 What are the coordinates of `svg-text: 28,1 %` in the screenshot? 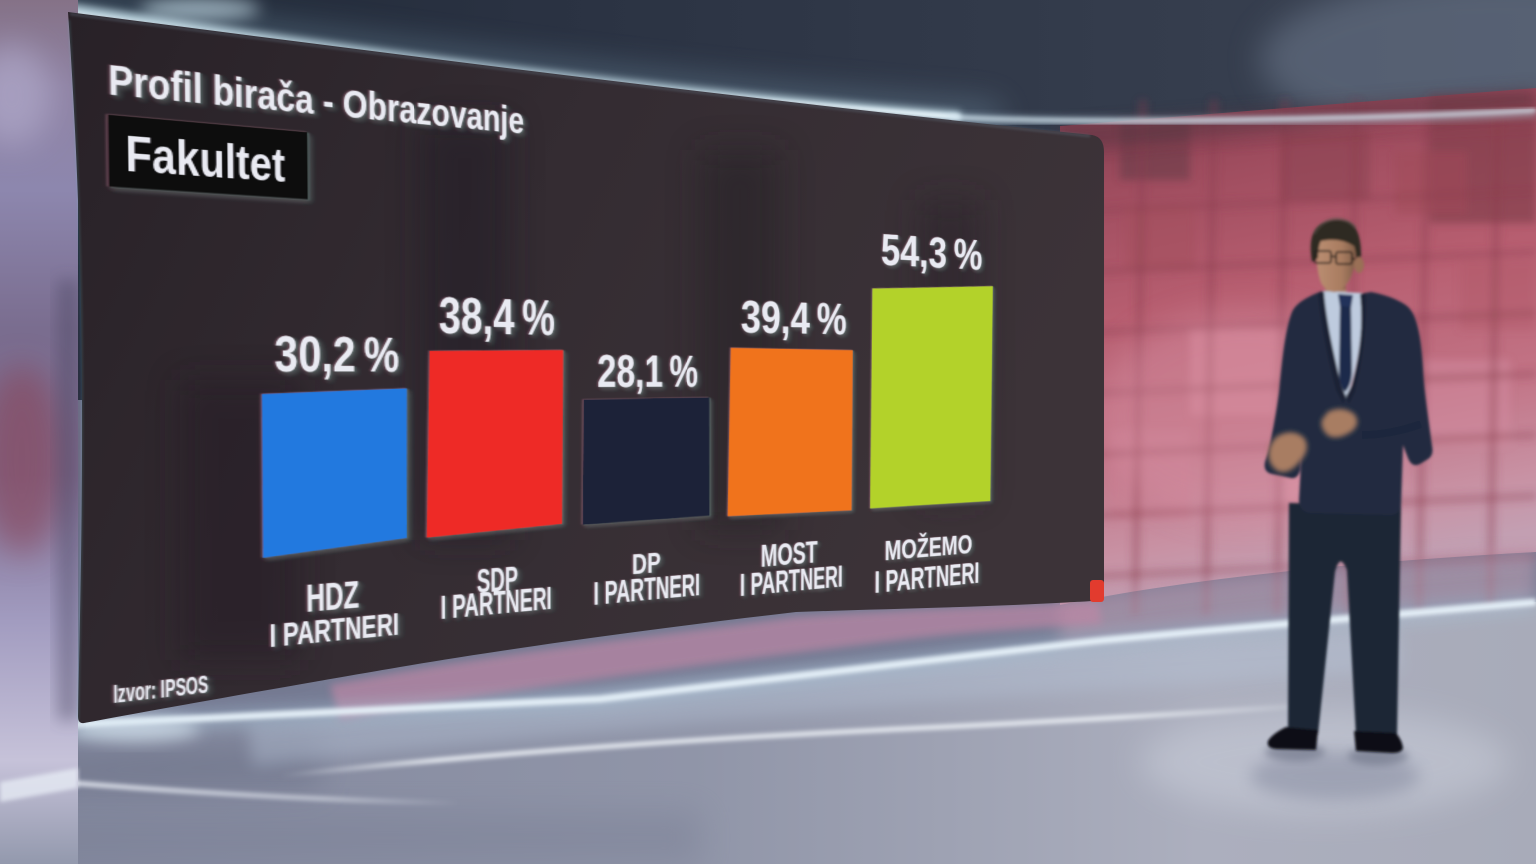 It's located at (647, 371).